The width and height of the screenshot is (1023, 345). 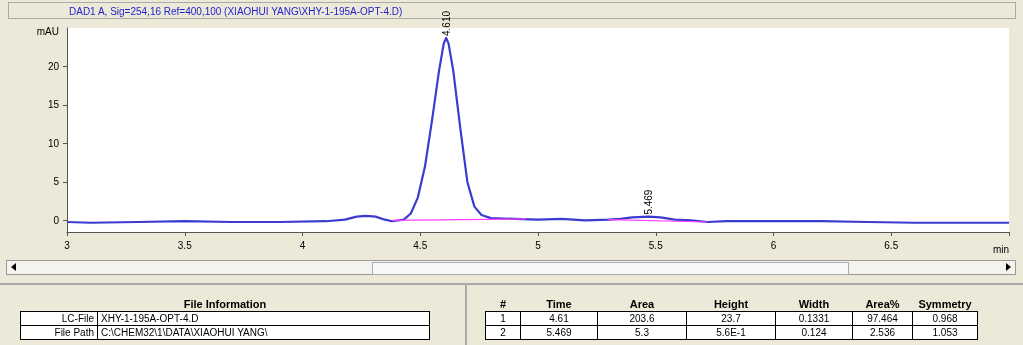 What do you see at coordinates (945, 332) in the screenshot?
I see `text: 1.053` at bounding box center [945, 332].